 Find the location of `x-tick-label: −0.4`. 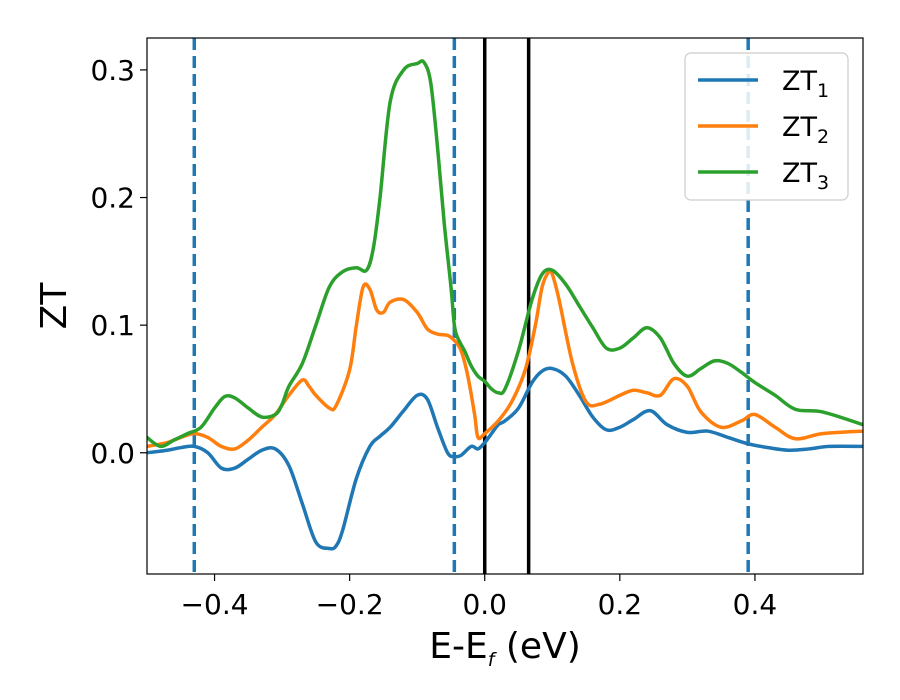

x-tick-label: −0.4 is located at coordinates (215, 604).